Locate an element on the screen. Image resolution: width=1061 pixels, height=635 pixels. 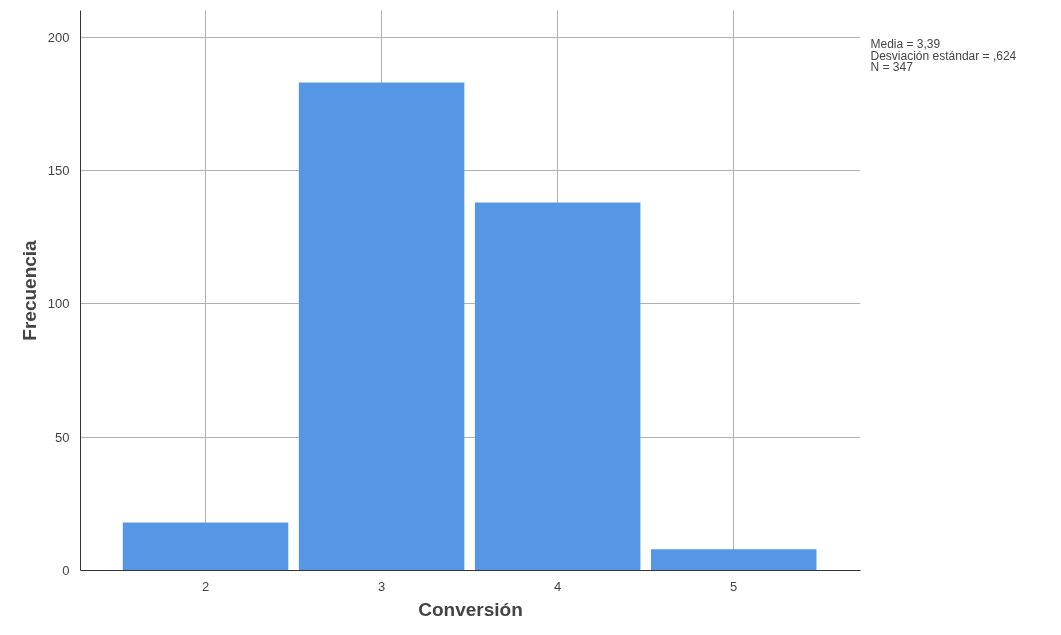
x-tick-label: 4 is located at coordinates (558, 586).